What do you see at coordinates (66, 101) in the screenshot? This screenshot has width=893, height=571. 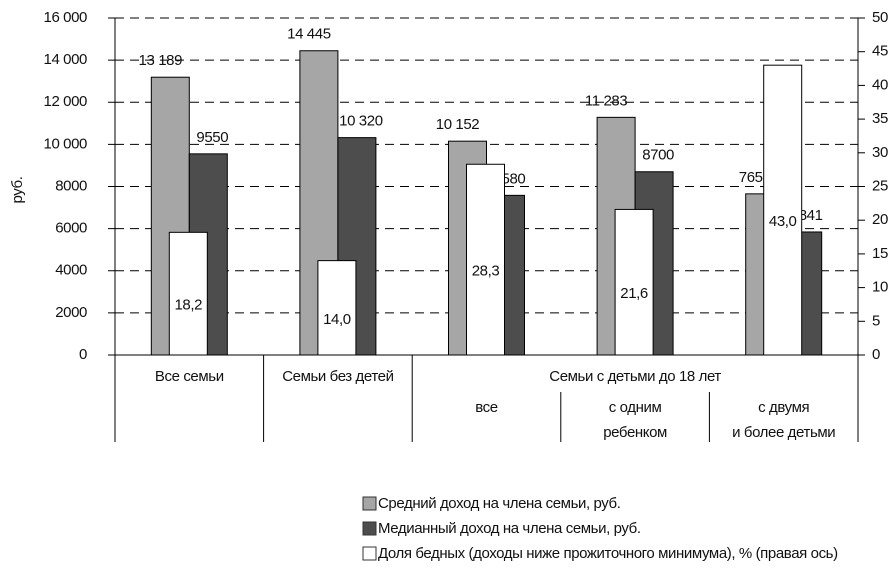 I see `y-tick-label: 12 000` at bounding box center [66, 101].